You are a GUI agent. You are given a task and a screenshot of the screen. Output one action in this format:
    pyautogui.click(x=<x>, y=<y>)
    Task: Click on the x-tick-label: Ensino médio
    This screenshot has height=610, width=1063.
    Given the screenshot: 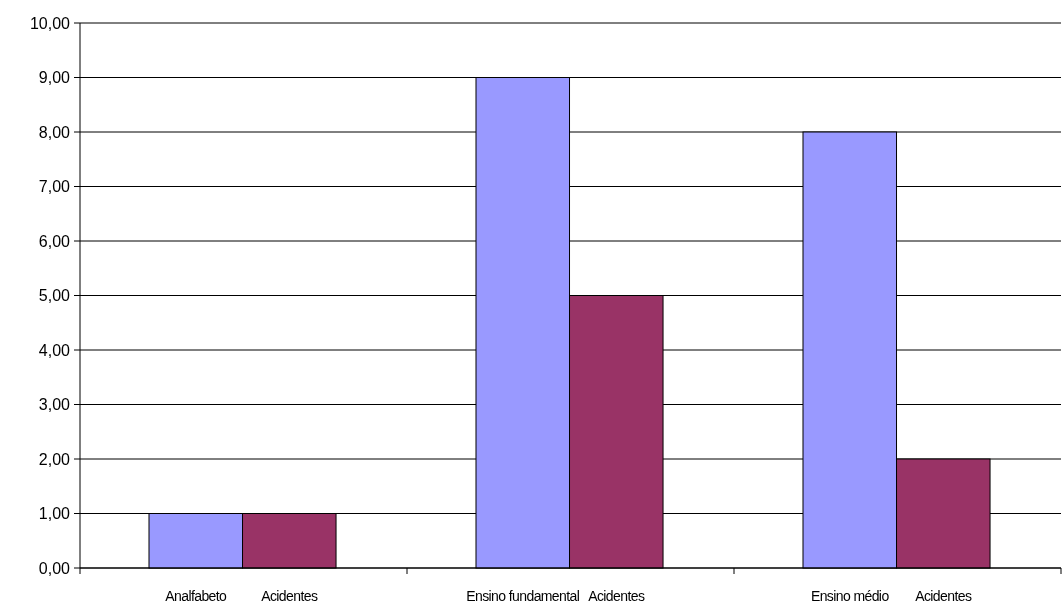 What is the action you would take?
    pyautogui.click(x=850, y=596)
    